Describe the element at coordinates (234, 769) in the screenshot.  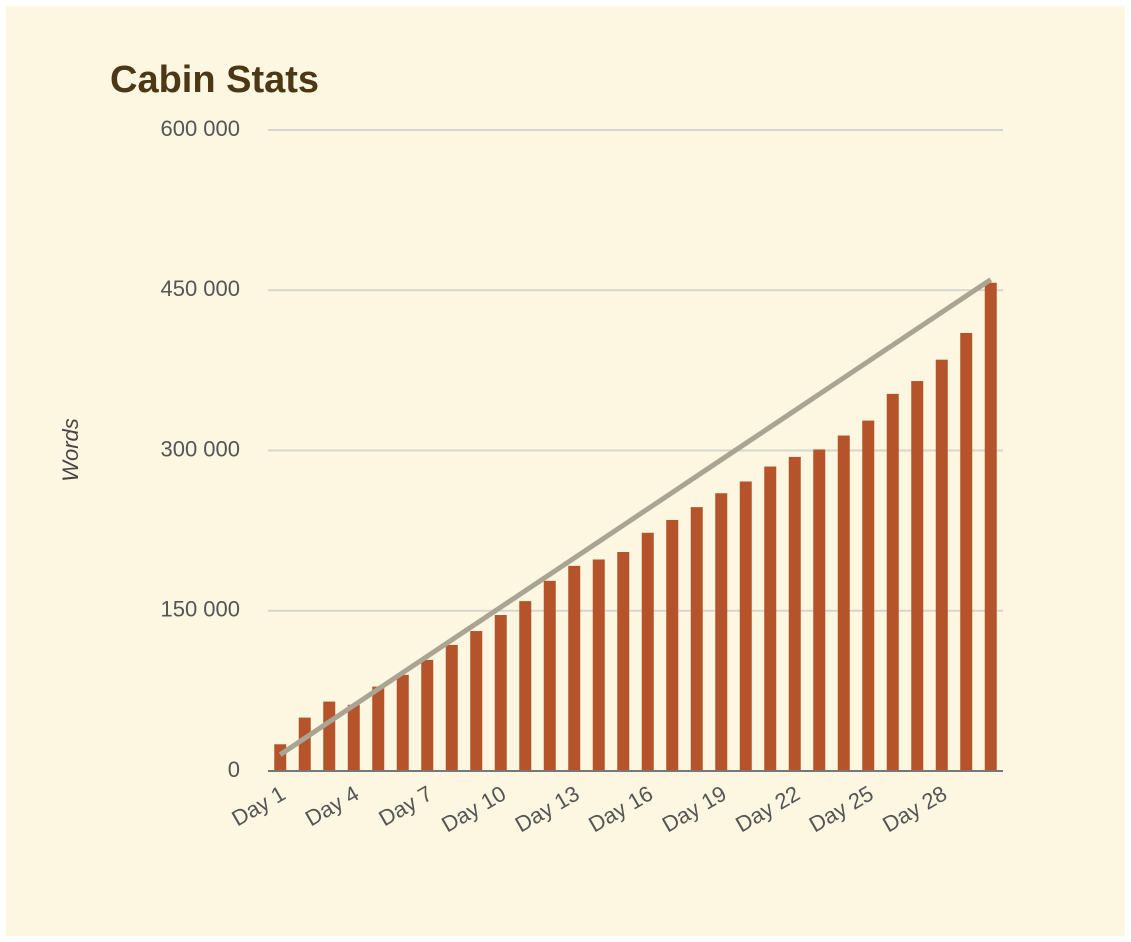
I see `y-tick-label: 0` at that location.